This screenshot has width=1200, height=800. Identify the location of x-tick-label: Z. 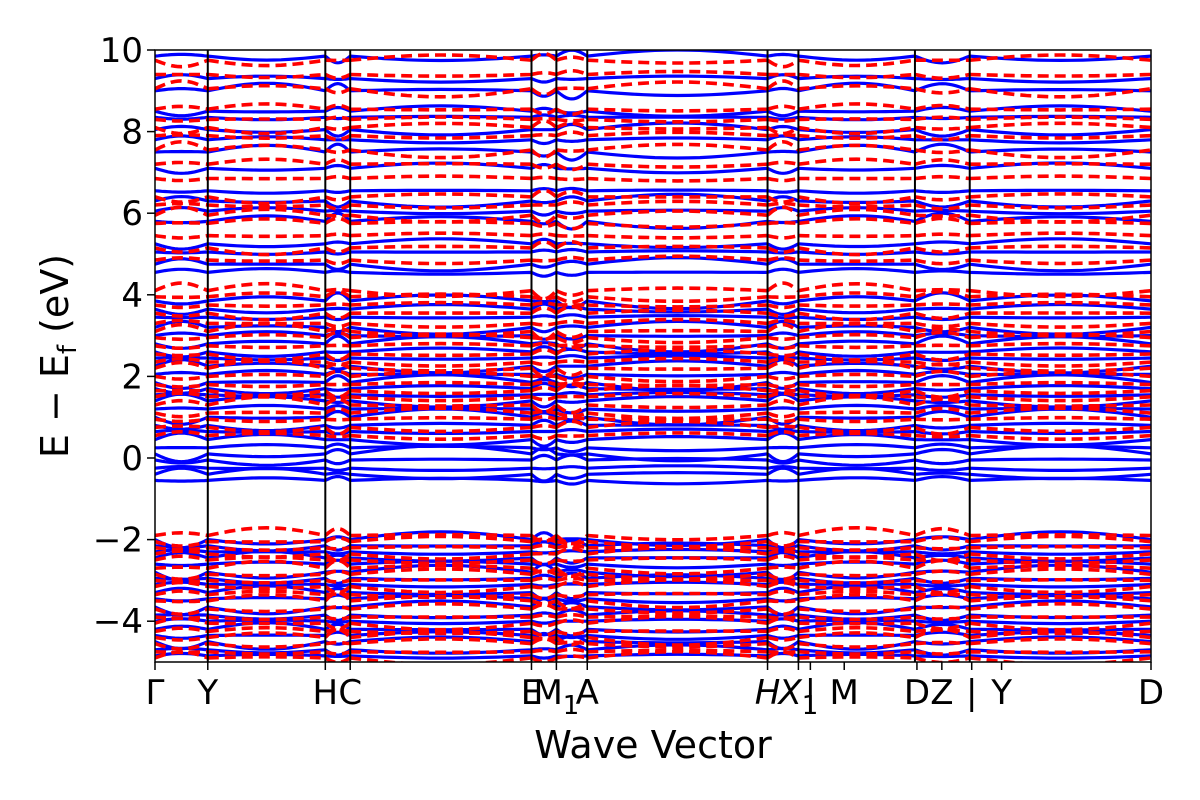
(941, 693).